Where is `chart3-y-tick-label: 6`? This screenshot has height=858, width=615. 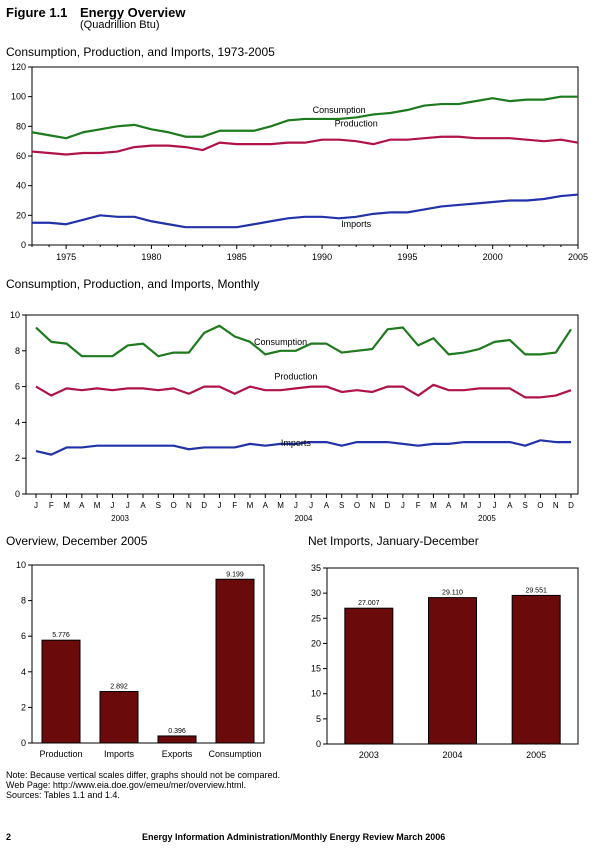
chart3-y-tick-label: 6 is located at coordinates (23, 636).